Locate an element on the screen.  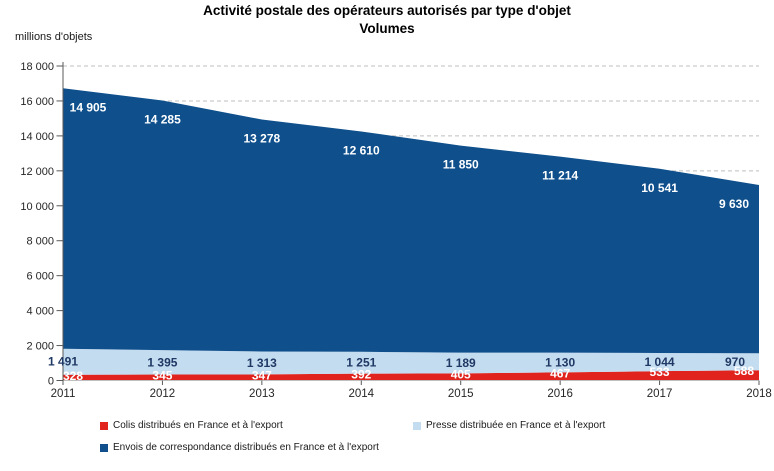
data-label-series-0: 347 is located at coordinates (262, 375).